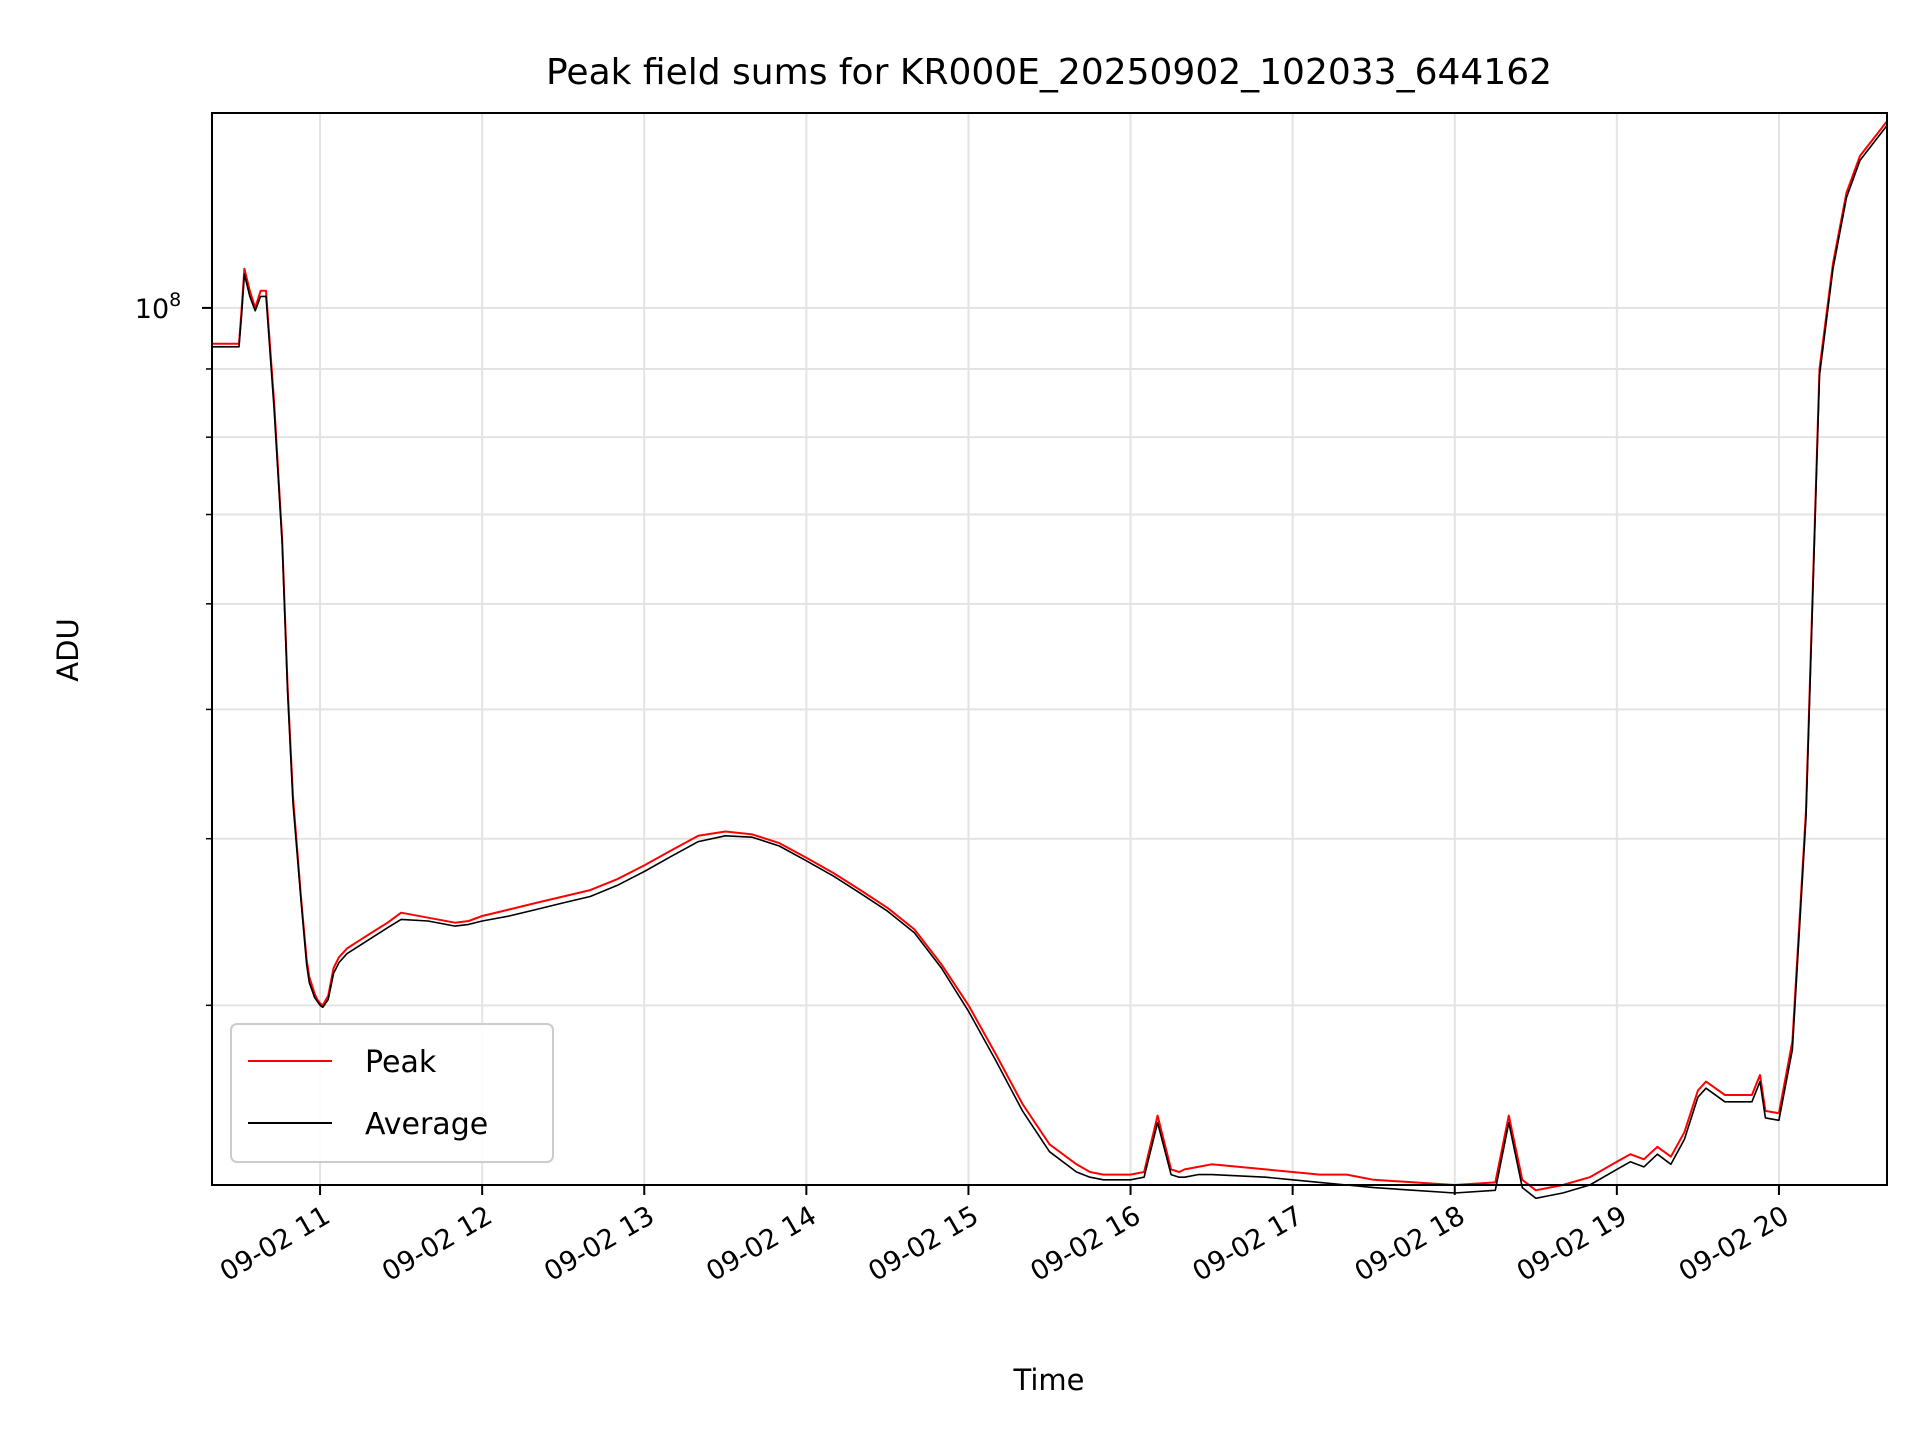 The height and width of the screenshot is (1440, 1920). Describe the element at coordinates (1049, 1380) in the screenshot. I see `x-axis-label: Time` at that location.